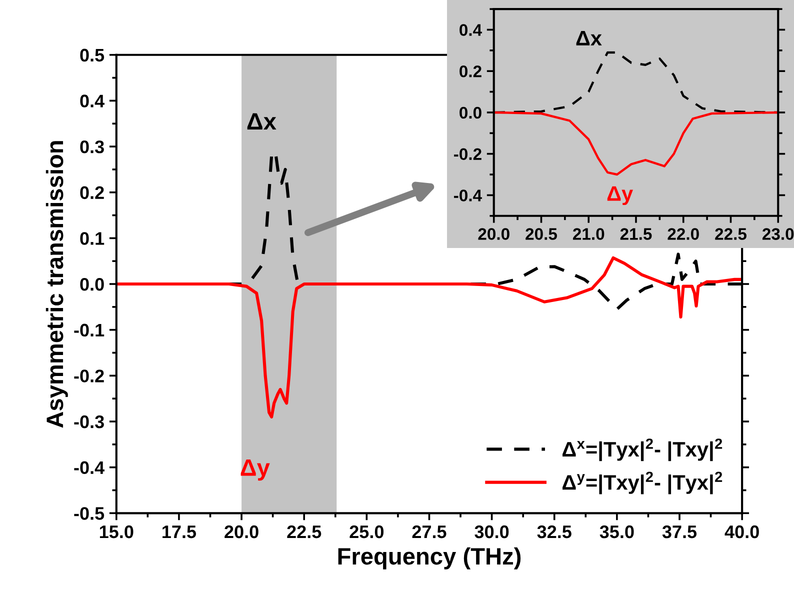 This screenshot has height=603, width=794. I want to click on x-tick-label: 17.5, so click(179, 532).